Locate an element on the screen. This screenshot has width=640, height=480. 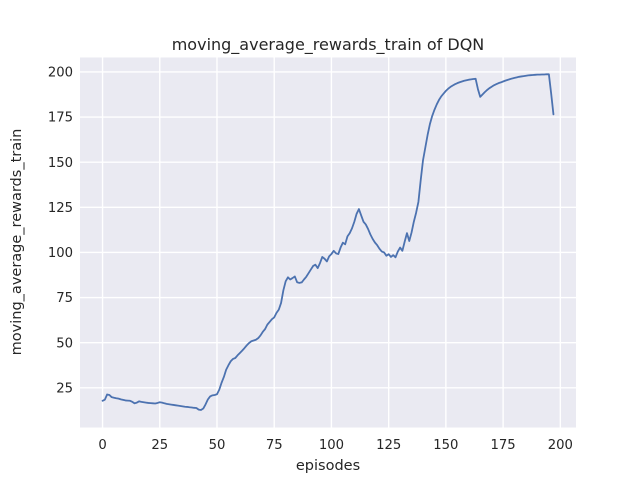
x-tick-label: 200 is located at coordinates (560, 445).